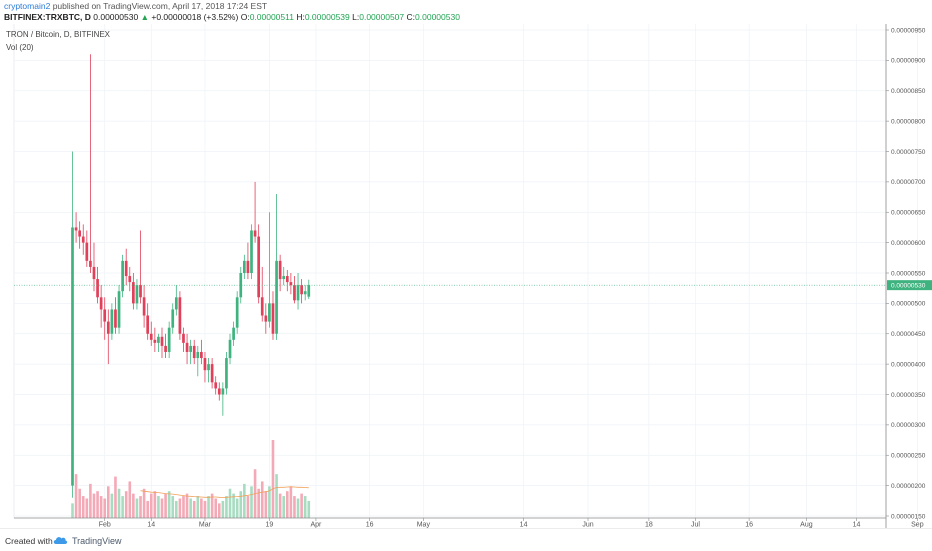 This screenshot has height=551, width=932. Describe the element at coordinates (908, 285) in the screenshot. I see `price-label-text: 0.00000530` at that location.